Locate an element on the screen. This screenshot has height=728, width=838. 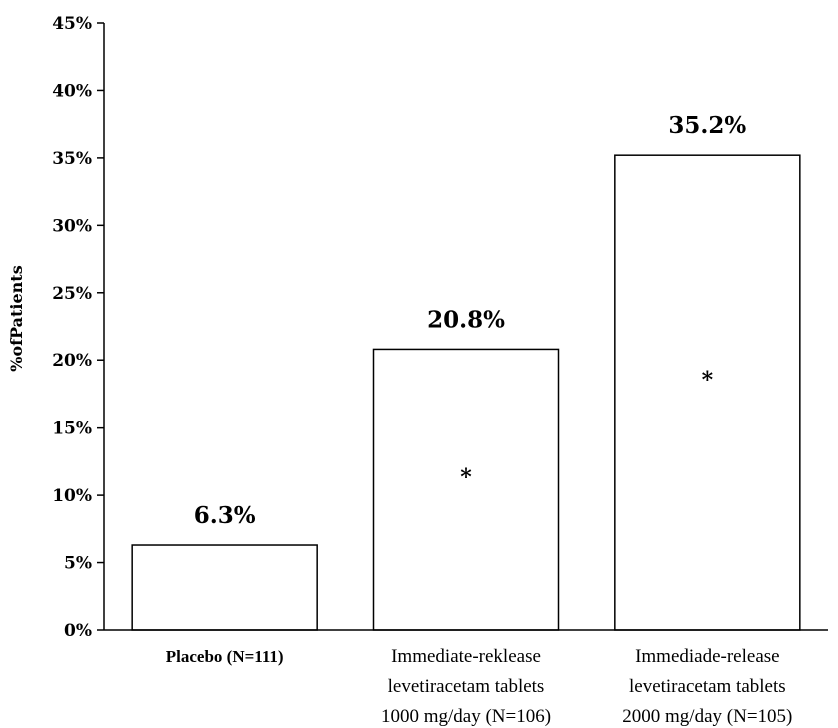
y-axis-label: %ofPatients is located at coordinates (16, 318).